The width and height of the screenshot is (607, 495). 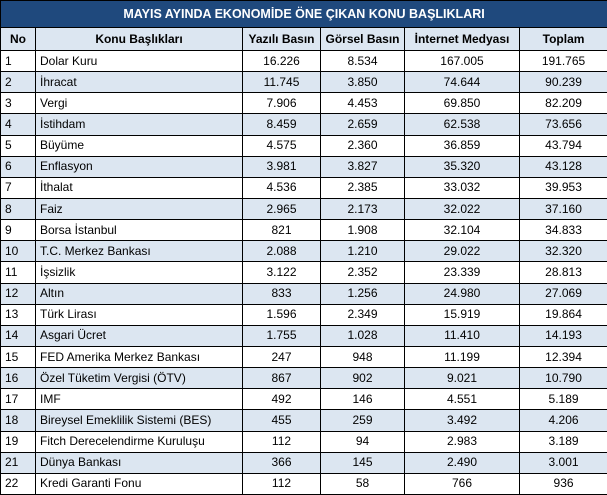 What do you see at coordinates (139, 187) in the screenshot?
I see `cell-topic: İthalat` at bounding box center [139, 187].